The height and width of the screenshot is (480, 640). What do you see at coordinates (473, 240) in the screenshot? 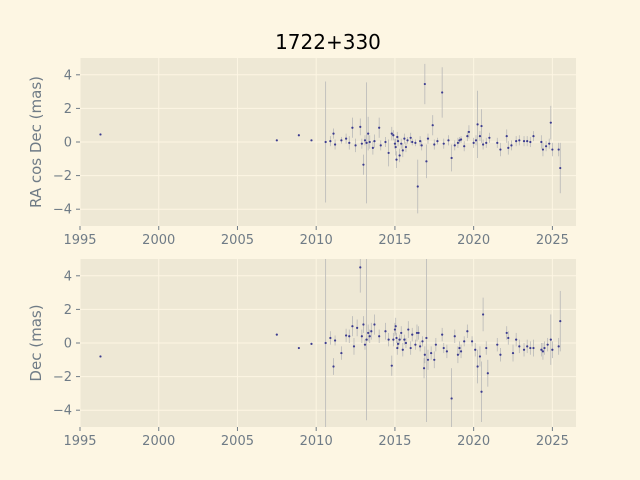
I see `x-tick-label: 2020` at bounding box center [473, 240].